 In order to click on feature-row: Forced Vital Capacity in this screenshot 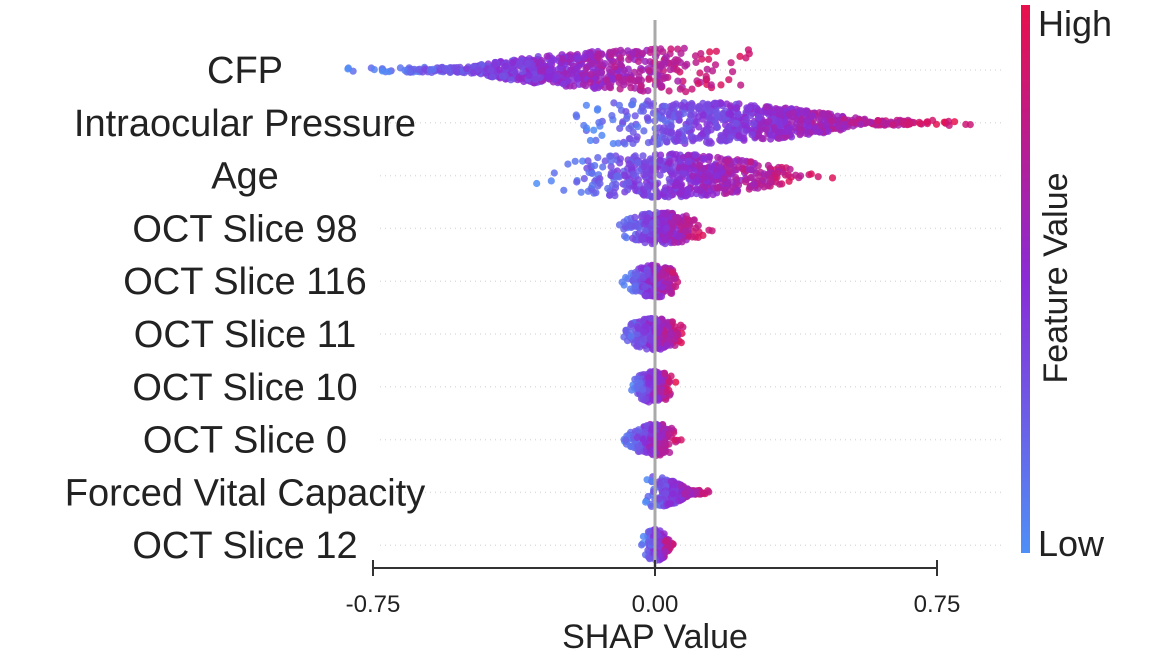, I will do `click(535, 493)`.